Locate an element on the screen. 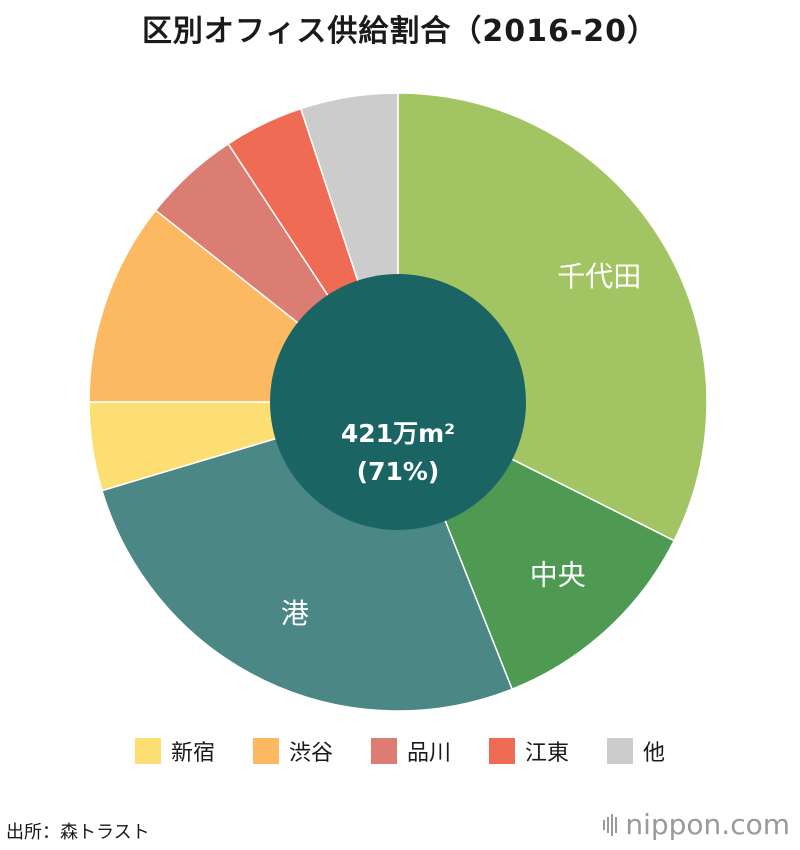  legend-label: 品川 is located at coordinates (428, 753).